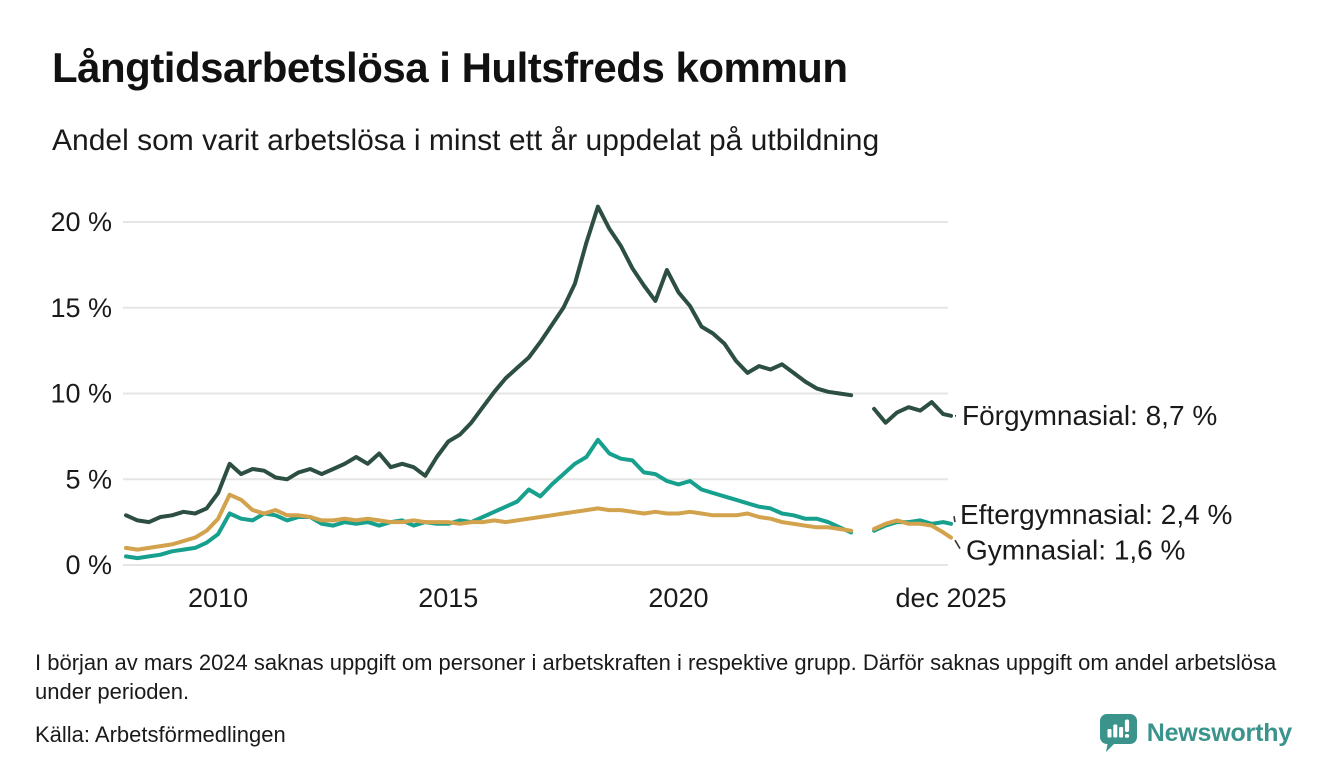  I want to click on y-tick-label: 10 %, so click(81, 394).